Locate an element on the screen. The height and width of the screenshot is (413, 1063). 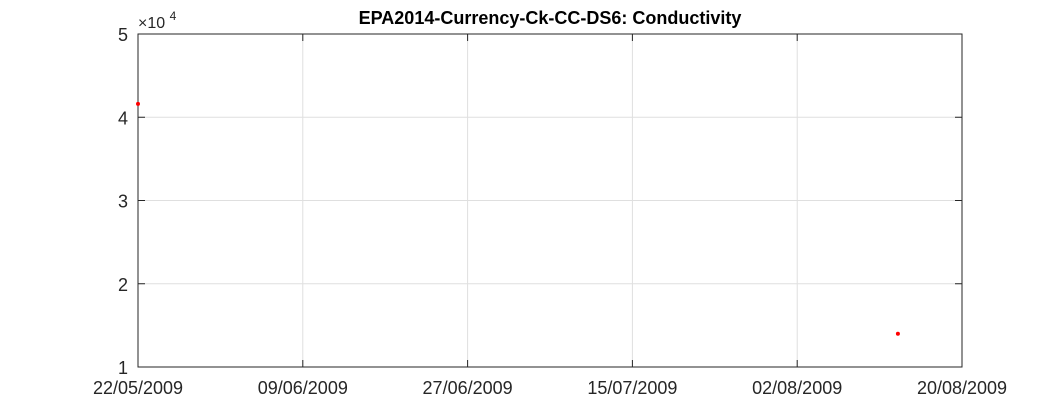
x-tick-label: 27/06/2009 is located at coordinates (468, 388).